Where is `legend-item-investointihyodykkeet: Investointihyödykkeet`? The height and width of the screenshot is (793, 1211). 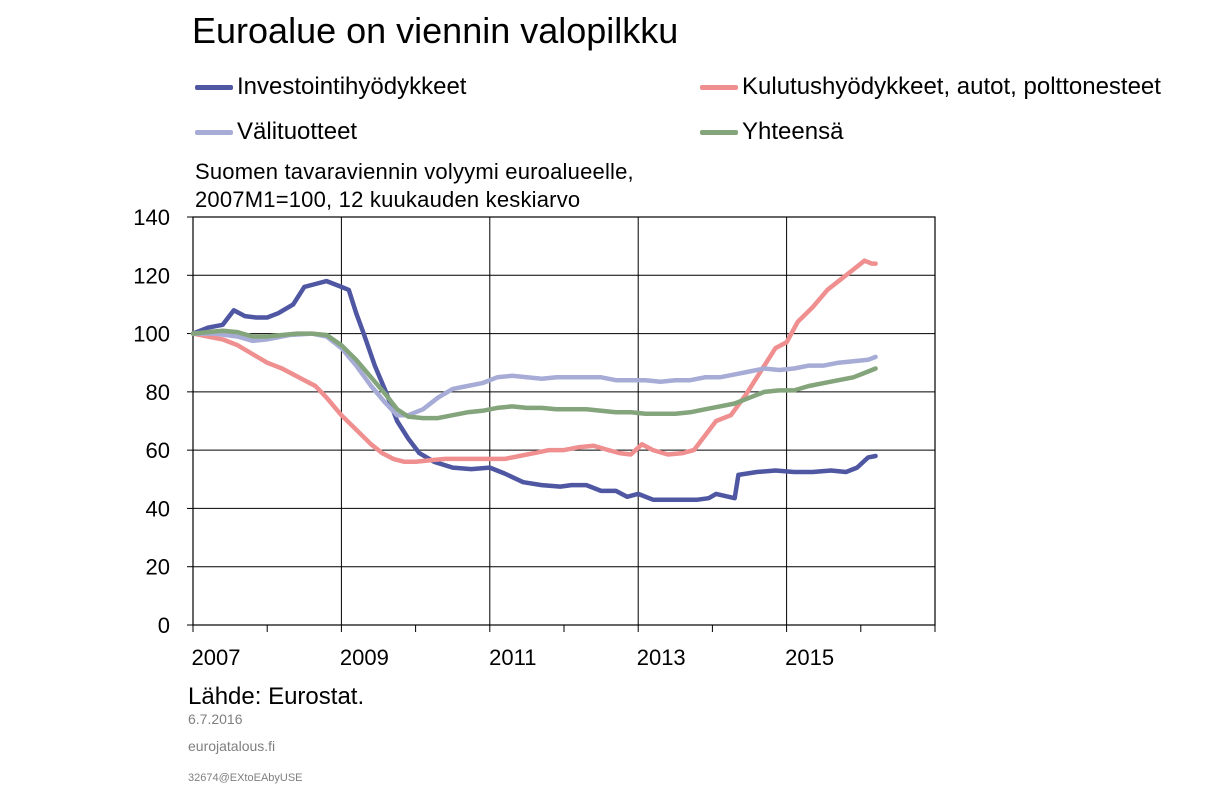
legend-item-investointihyodykkeet: Investointihyödykkeet is located at coordinates (330, 87).